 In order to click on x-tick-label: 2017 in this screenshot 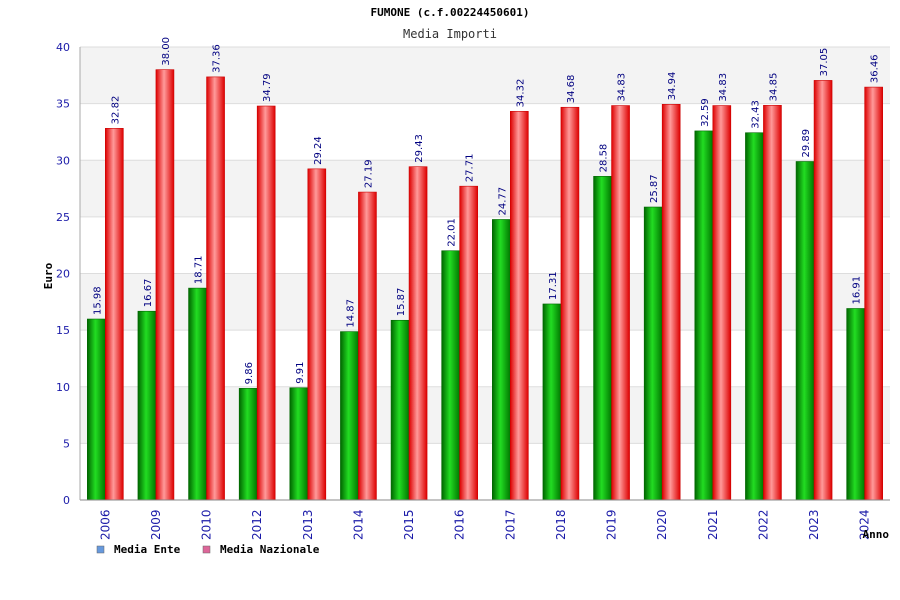, I will do `click(510, 524)`.